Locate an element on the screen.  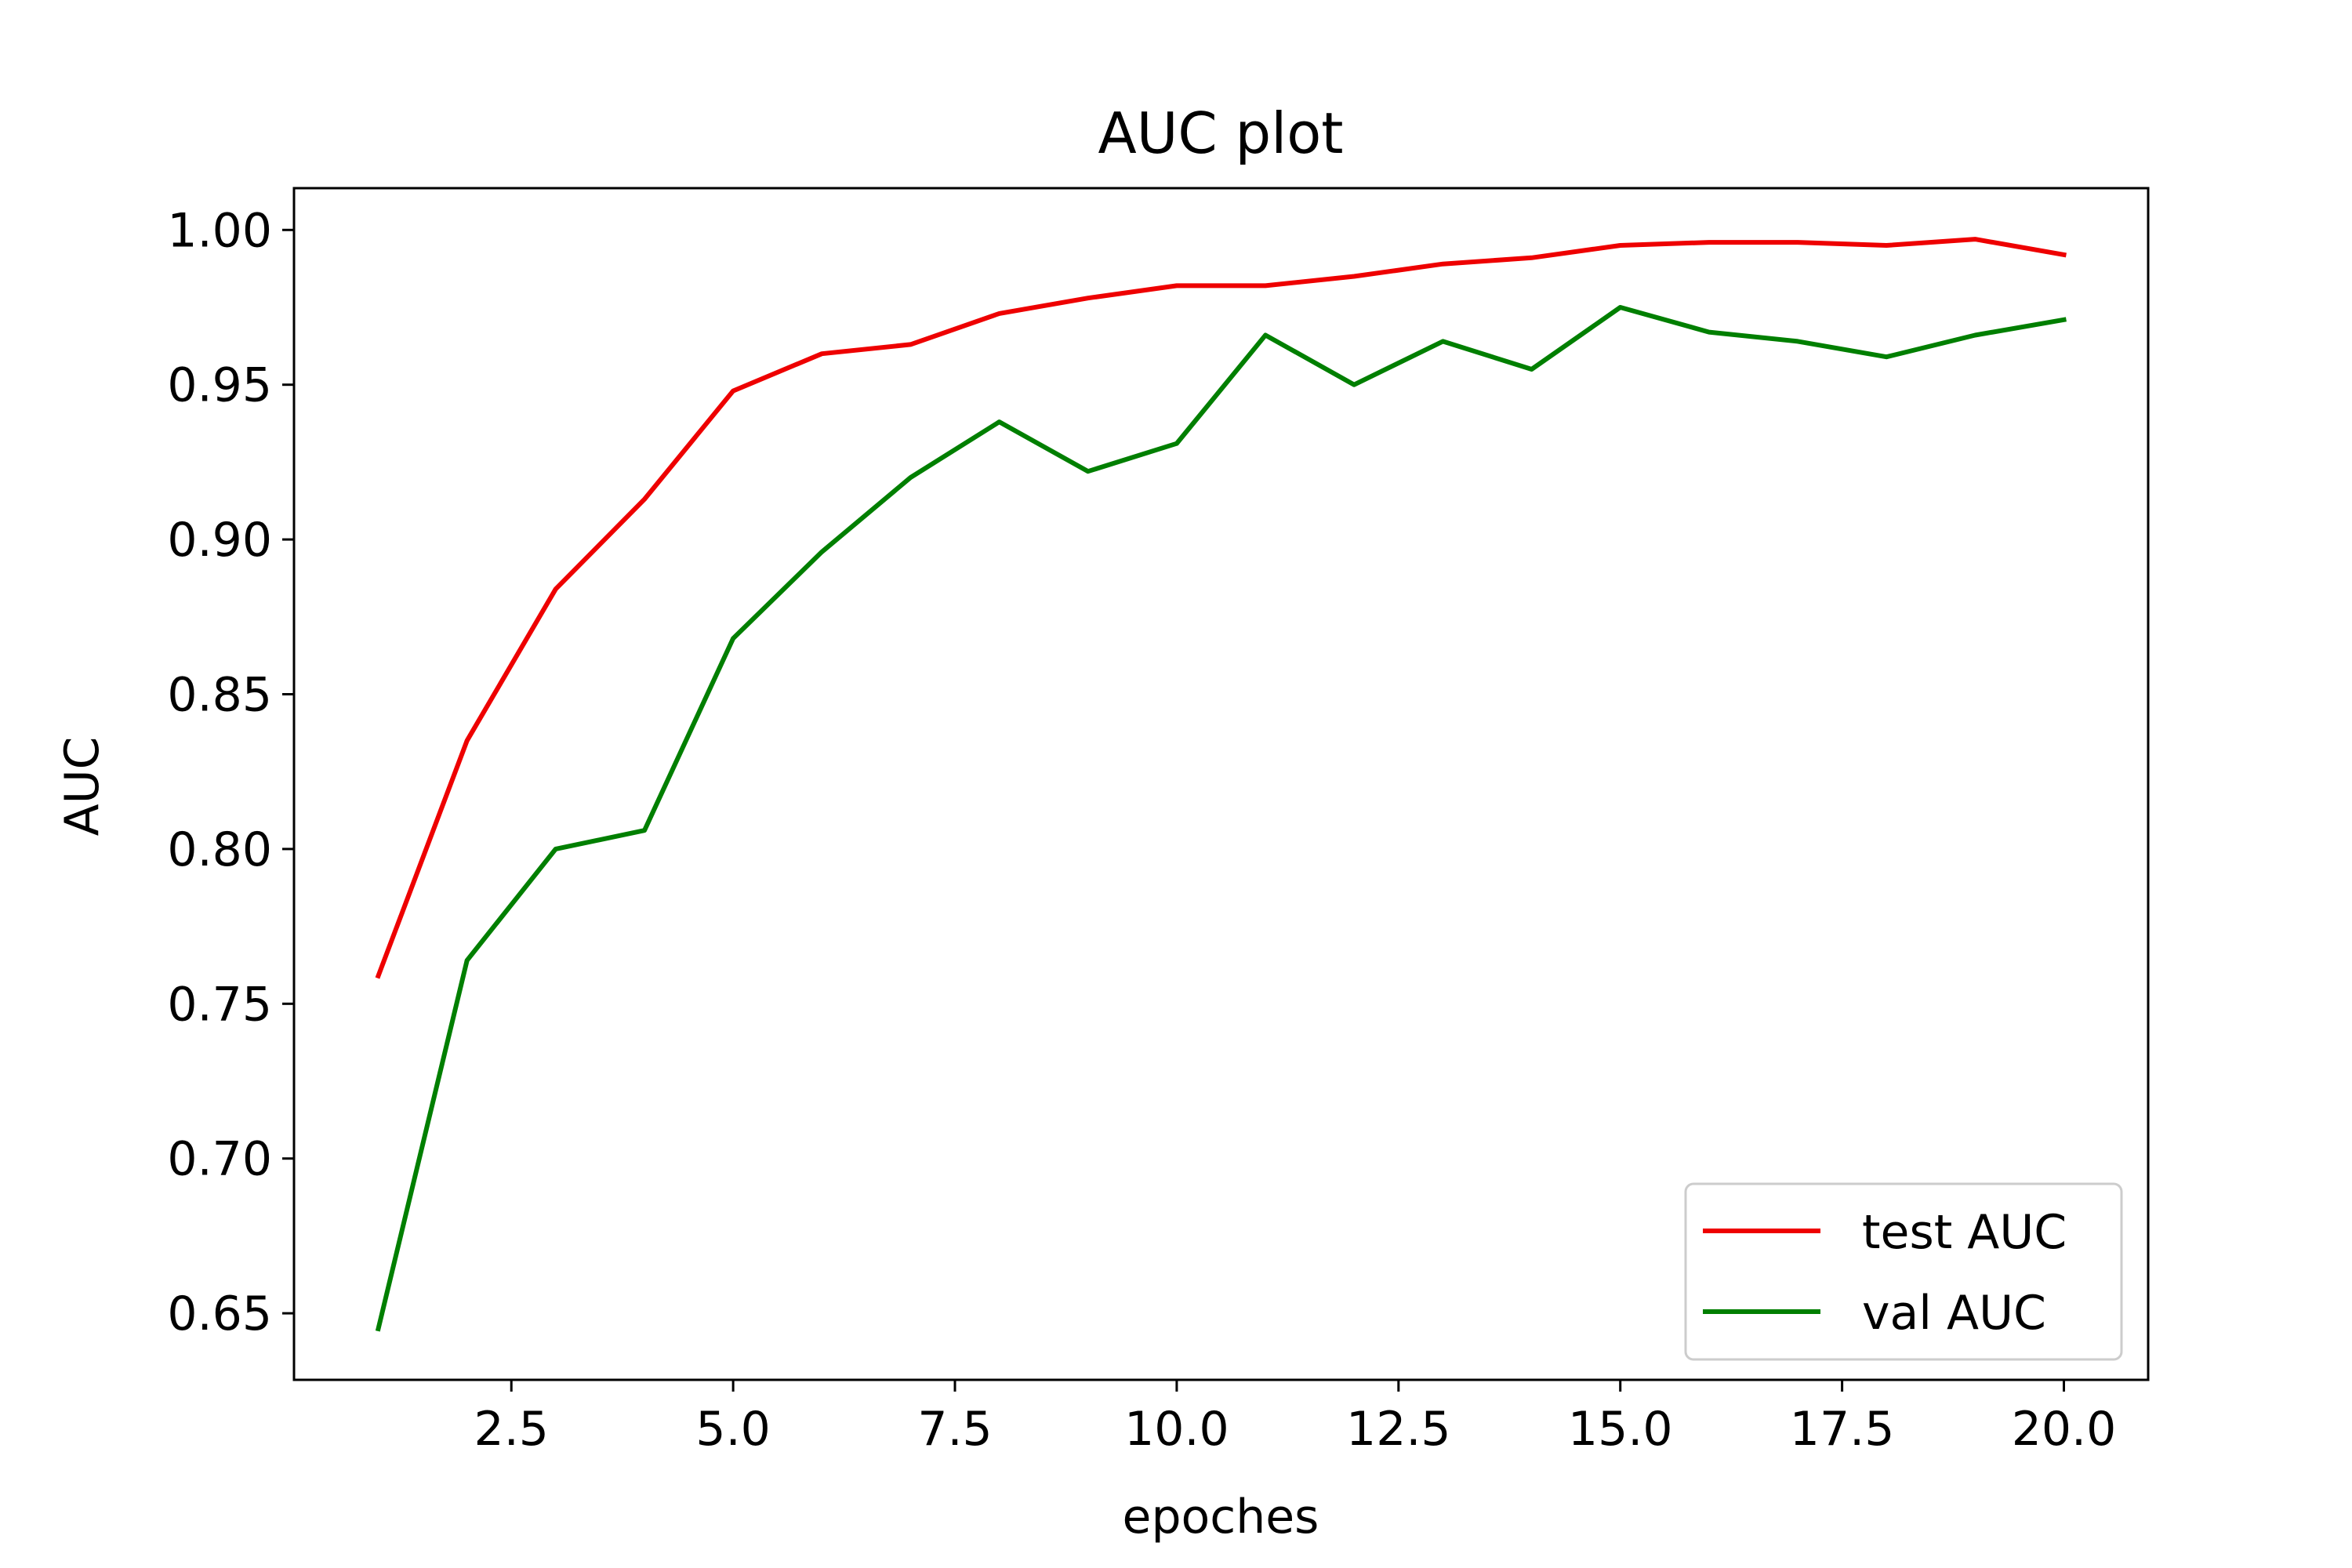
legend: test AUC val AUC is located at coordinates (1903, 1271).